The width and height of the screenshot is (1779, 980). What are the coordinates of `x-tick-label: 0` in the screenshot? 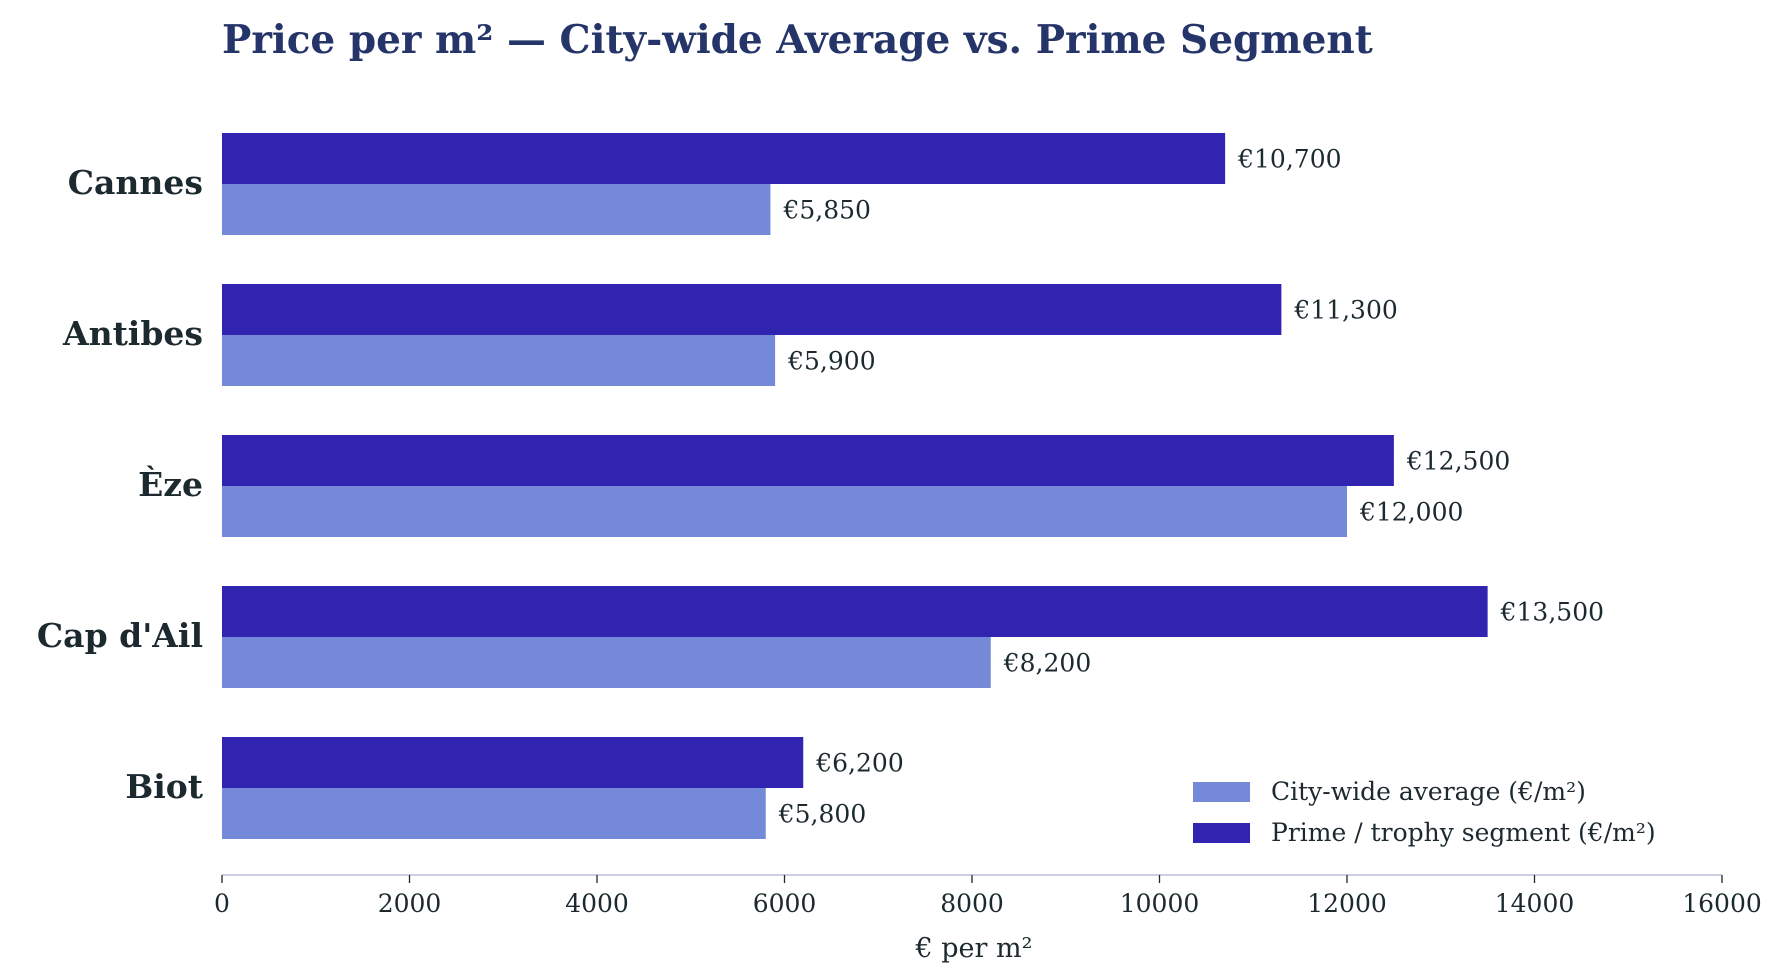 It's located at (222, 903).